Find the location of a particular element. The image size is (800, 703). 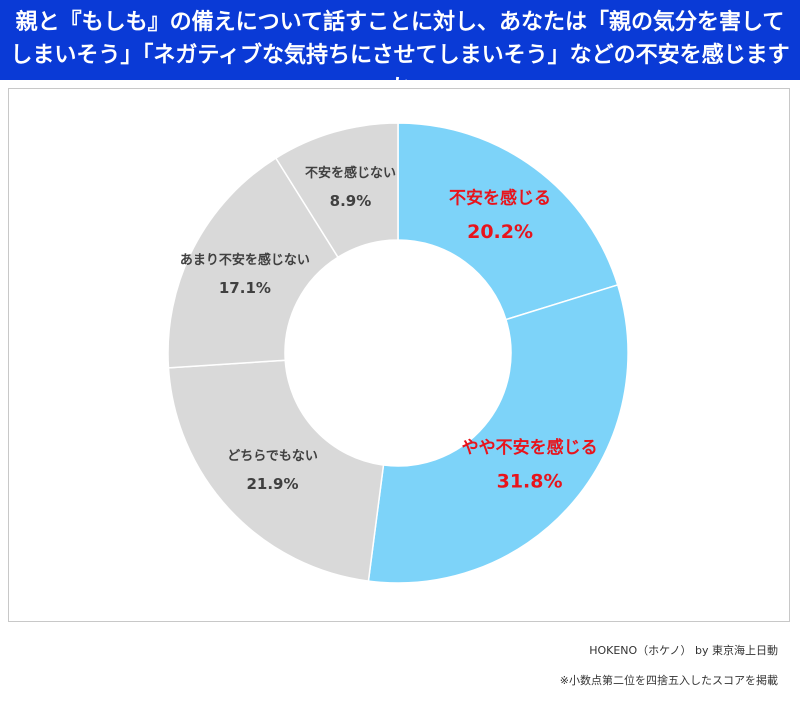

slice-category-label: 不安を感じる is located at coordinates (500, 198).